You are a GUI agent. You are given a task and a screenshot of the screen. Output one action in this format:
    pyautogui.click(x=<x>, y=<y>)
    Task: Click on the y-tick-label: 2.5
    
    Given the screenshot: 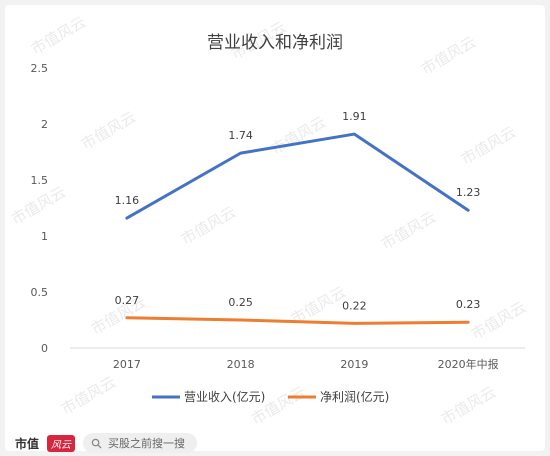 What is the action you would take?
    pyautogui.click(x=40, y=68)
    